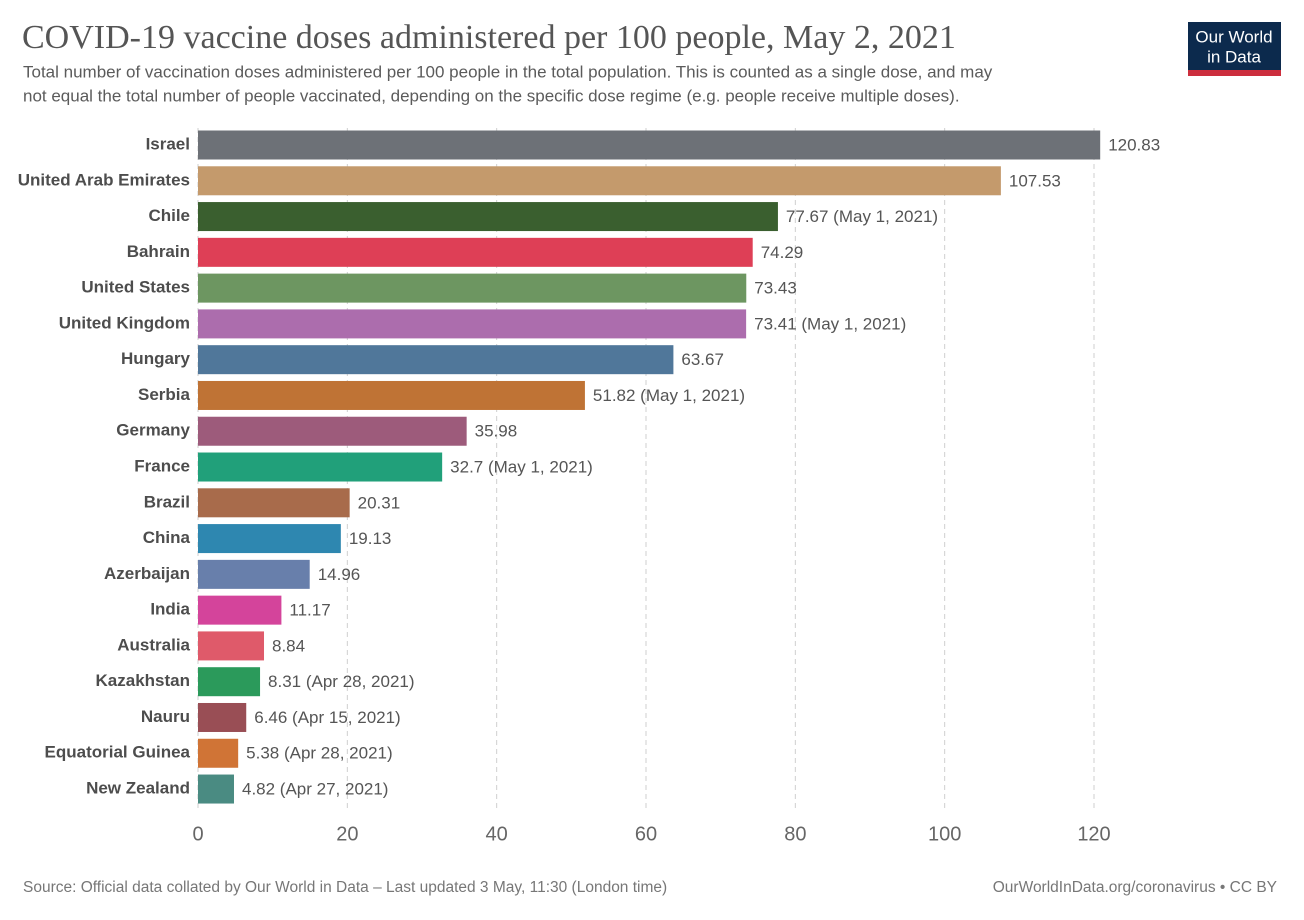 Image resolution: width=1304 pixels, height=920 pixels. I want to click on credit: OurWorldInData.org/coronavirus • CC BY, so click(1135, 887).